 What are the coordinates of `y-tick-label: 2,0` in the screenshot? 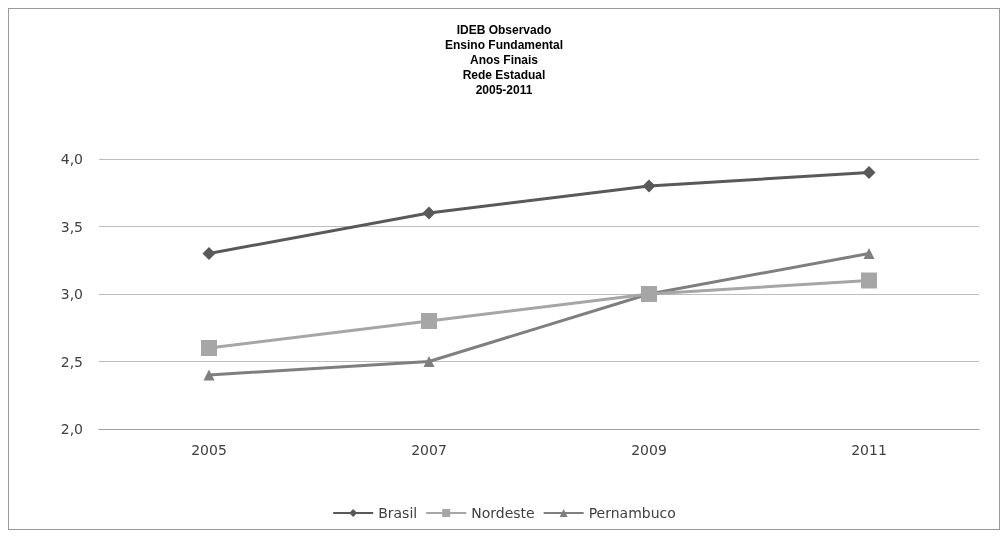 It's located at (71, 429).